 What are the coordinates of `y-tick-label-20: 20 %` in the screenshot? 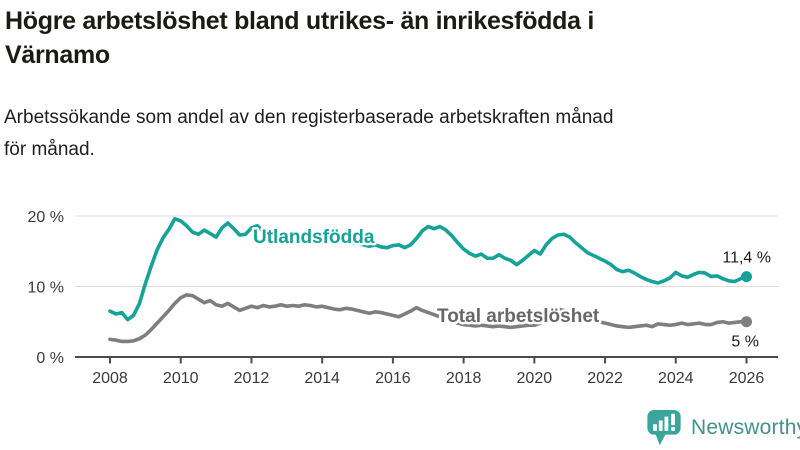 It's located at (46, 217).